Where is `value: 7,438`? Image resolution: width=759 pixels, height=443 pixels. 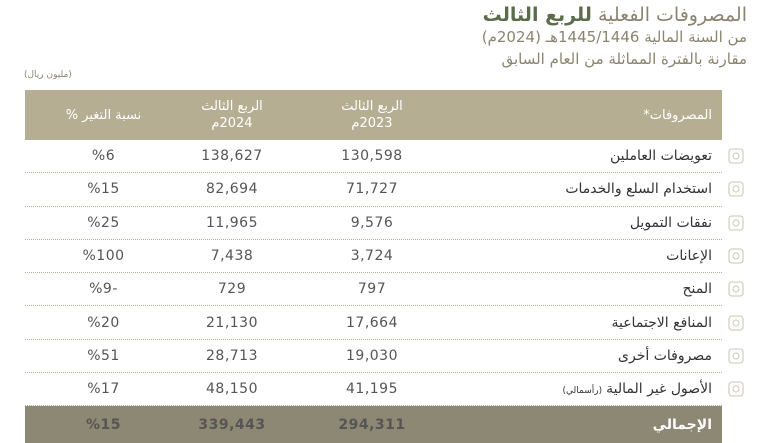
value: 7,438 is located at coordinates (232, 256).